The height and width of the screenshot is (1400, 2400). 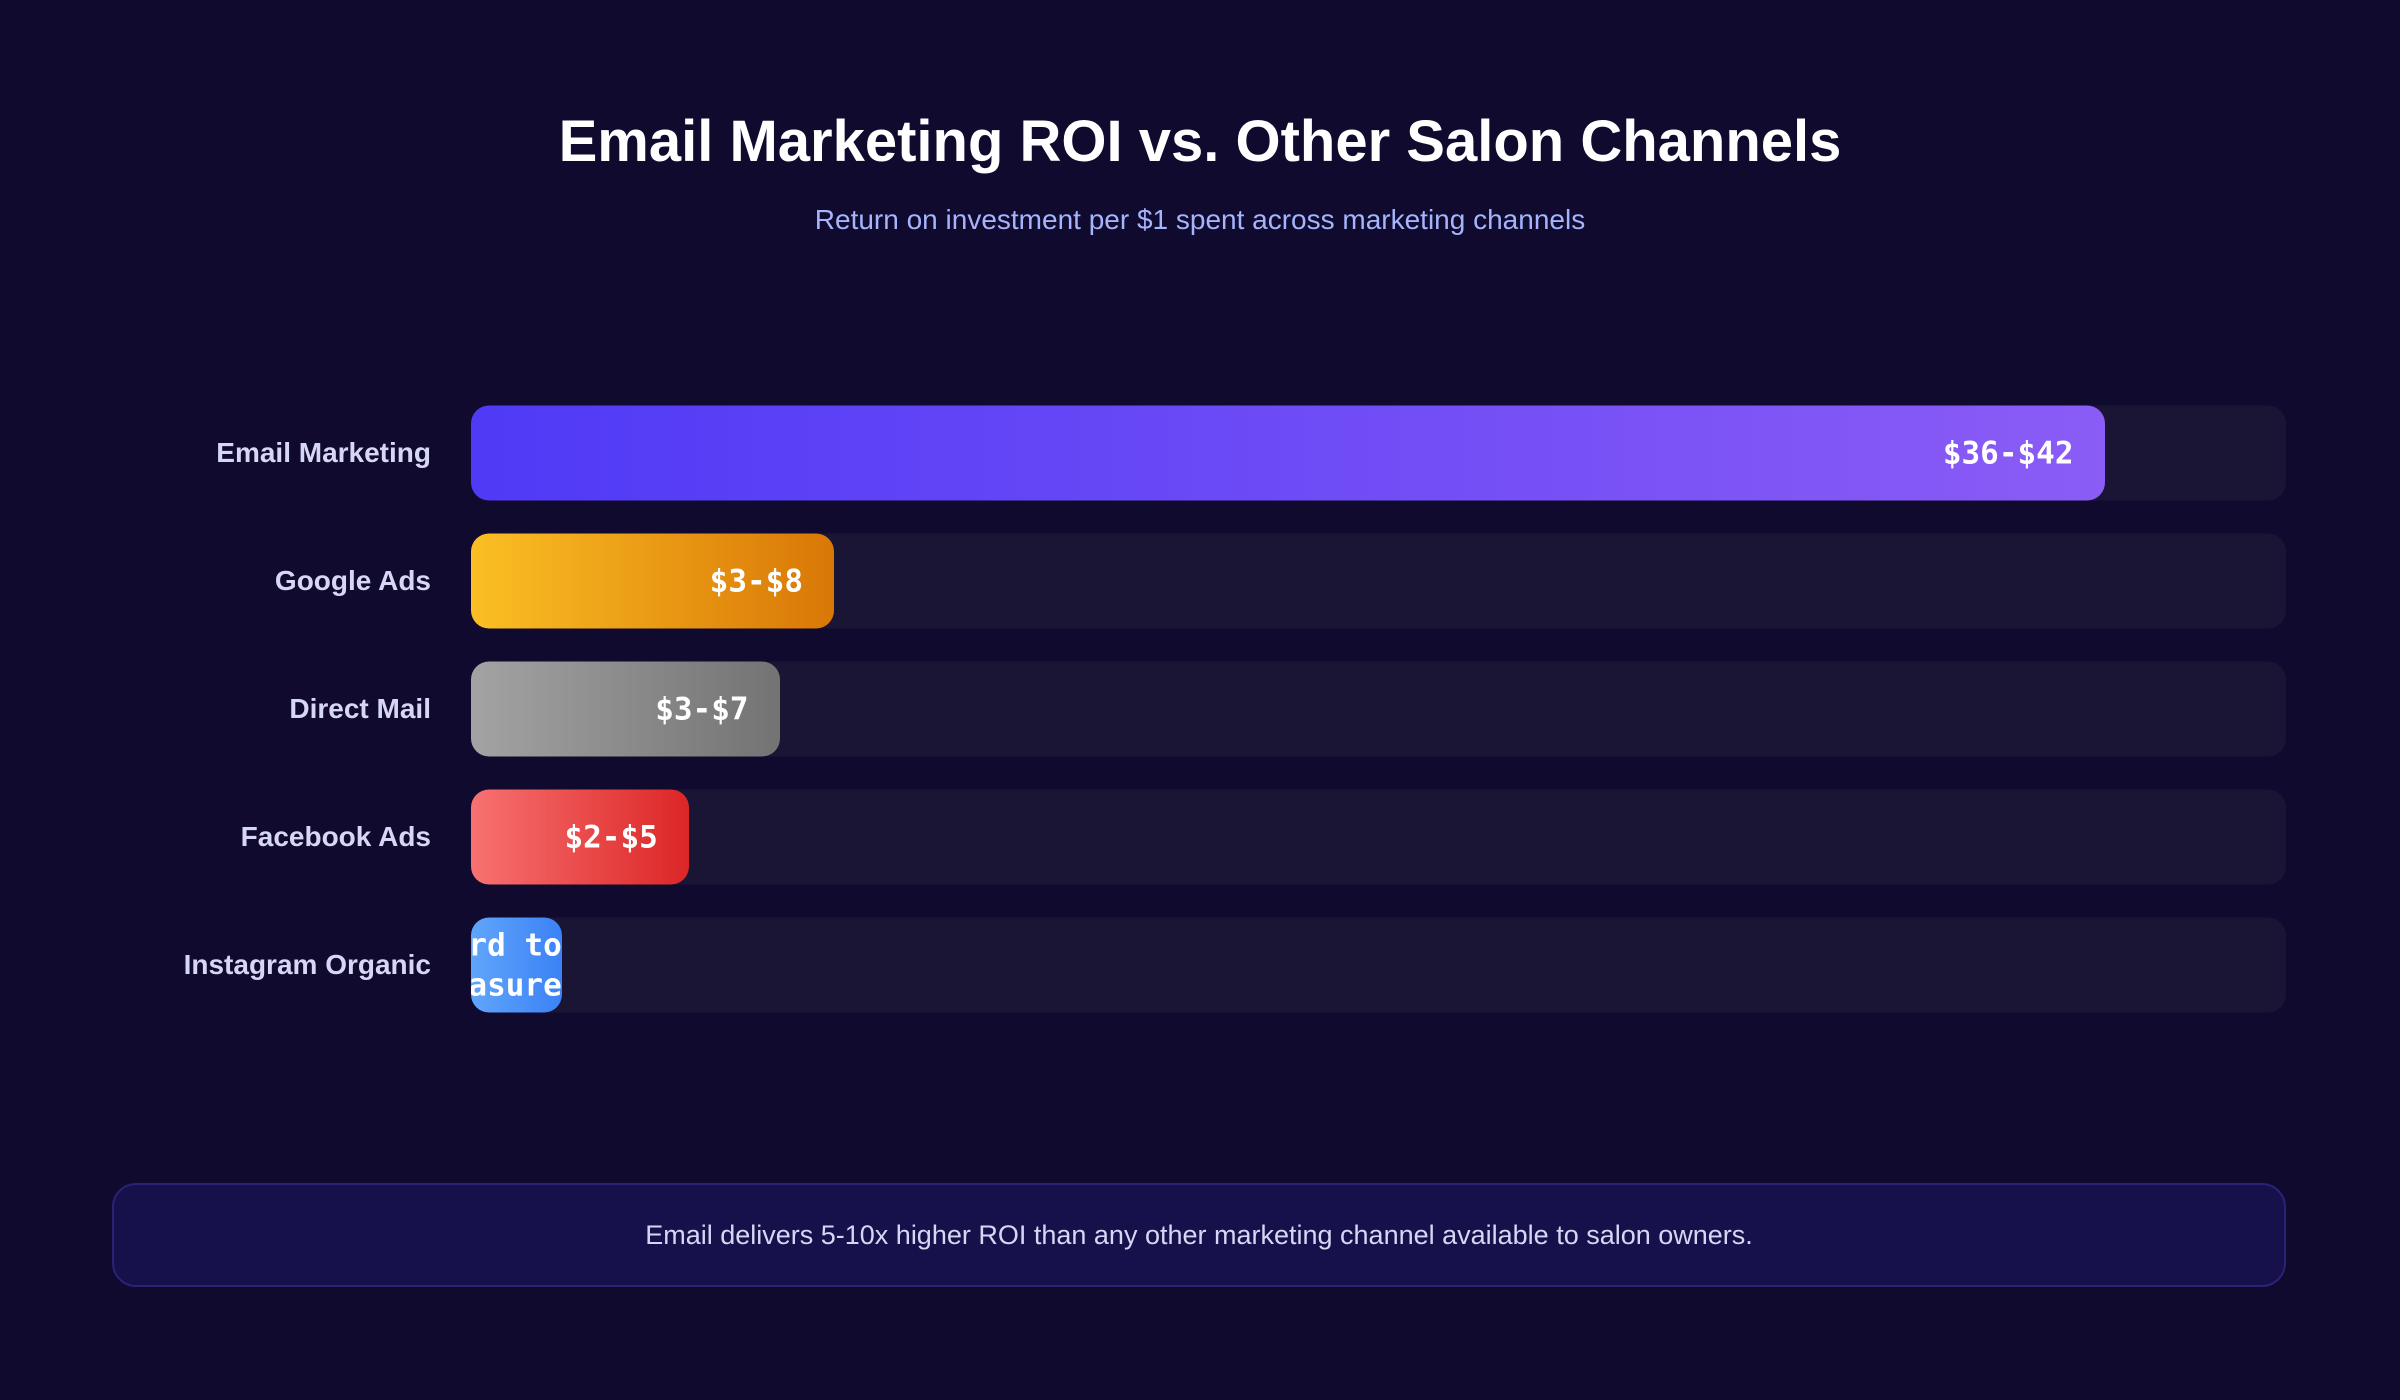 I want to click on bar-track: $3-$8, so click(x=1378, y=581).